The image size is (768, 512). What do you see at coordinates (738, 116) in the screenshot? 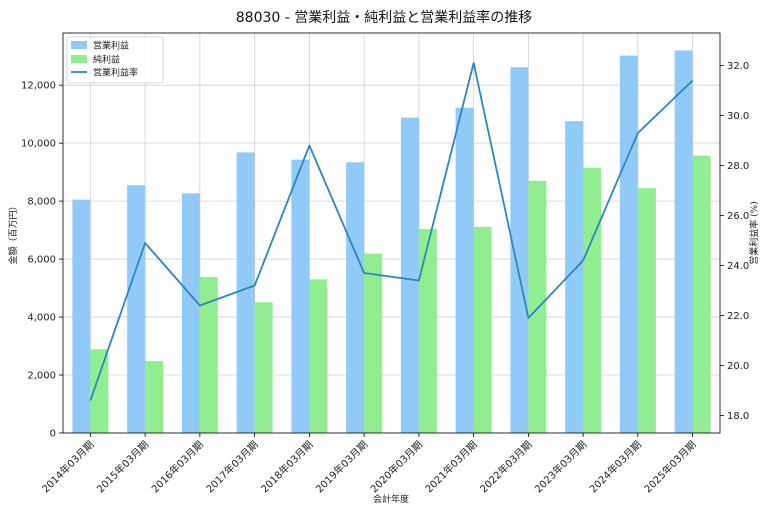
I see `y2-tick-label: 30.0` at bounding box center [738, 116].